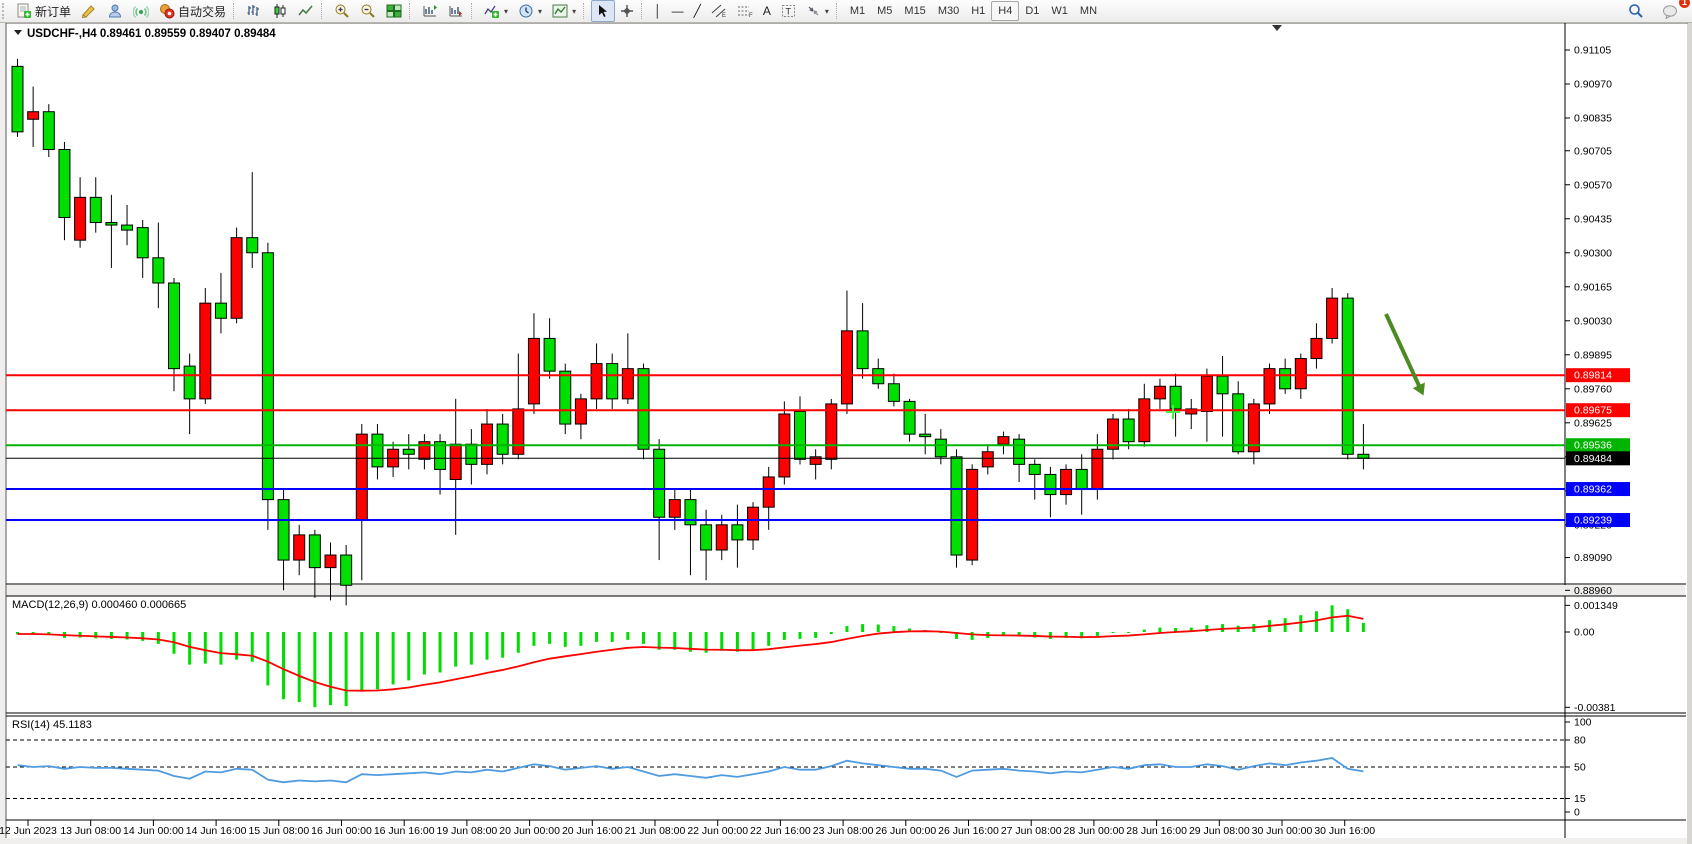 This screenshot has height=844, width=1692. What do you see at coordinates (817, 11) in the screenshot?
I see `arrows-tool-button: ▾` at bounding box center [817, 11].